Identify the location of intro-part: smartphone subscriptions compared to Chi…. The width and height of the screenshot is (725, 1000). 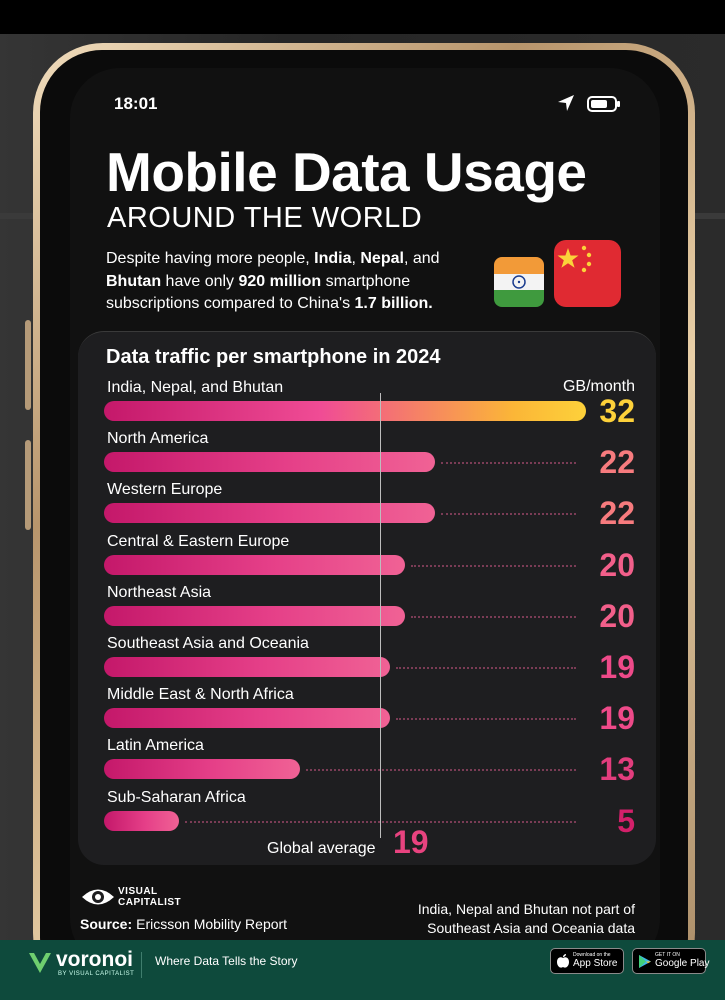
(258, 292).